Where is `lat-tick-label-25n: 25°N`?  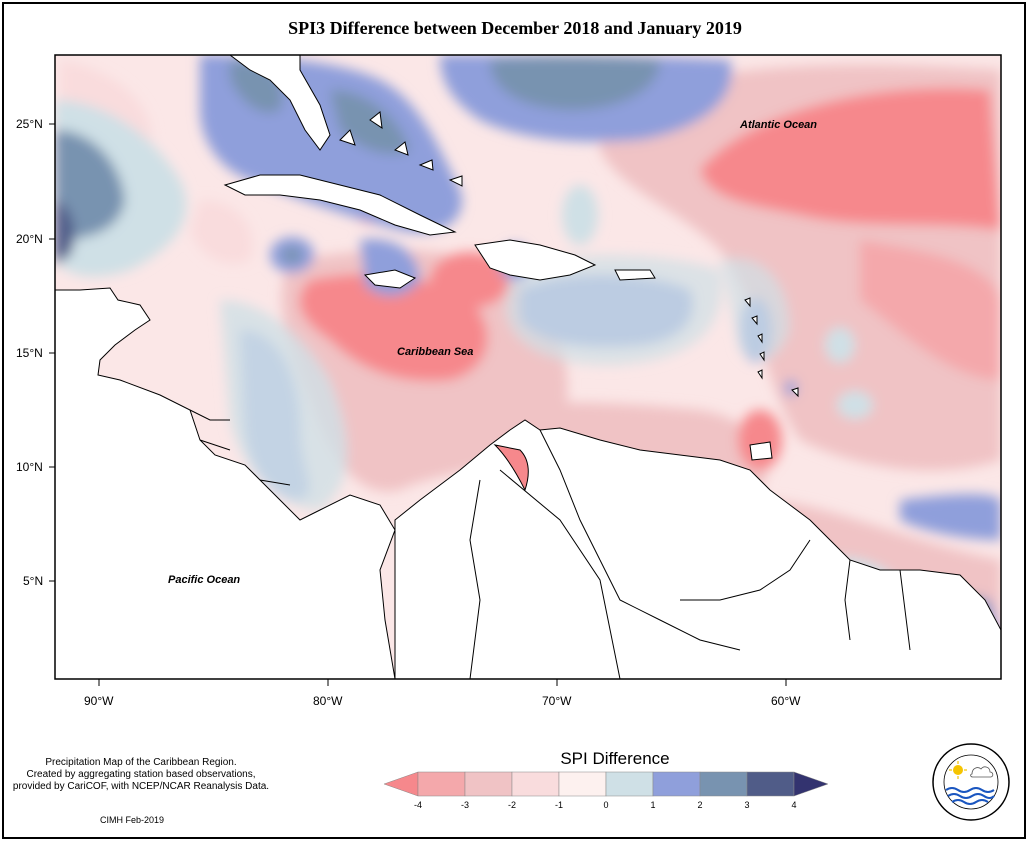
lat-tick-label-25n: 25°N is located at coordinates (29, 124).